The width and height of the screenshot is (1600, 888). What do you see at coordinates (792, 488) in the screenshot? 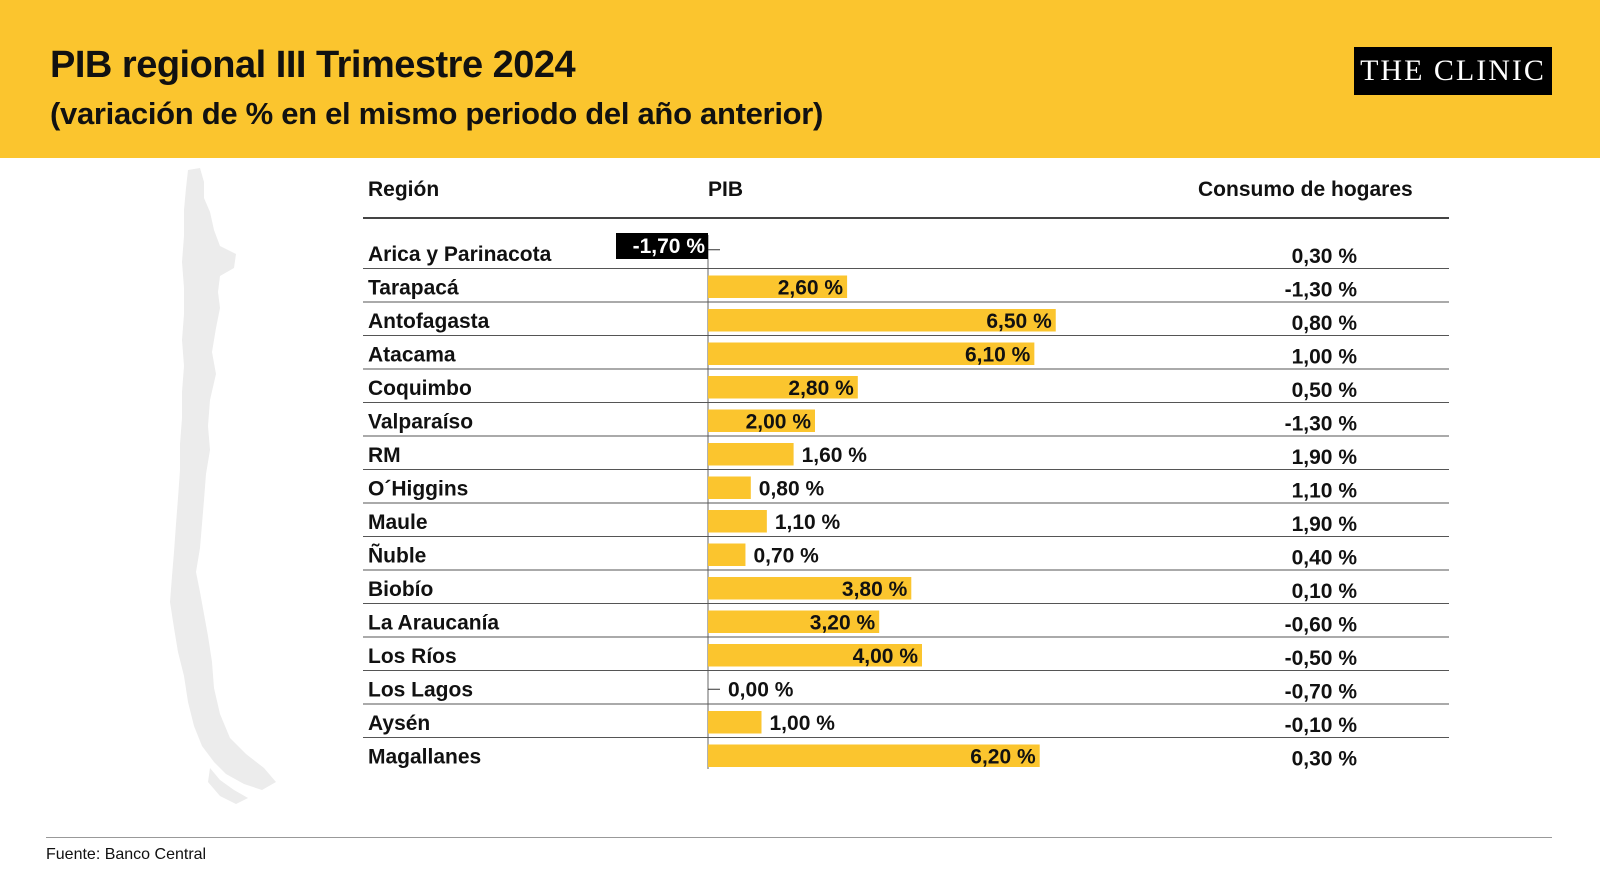
I see `pib-value-label: 0,80 %` at bounding box center [792, 488].